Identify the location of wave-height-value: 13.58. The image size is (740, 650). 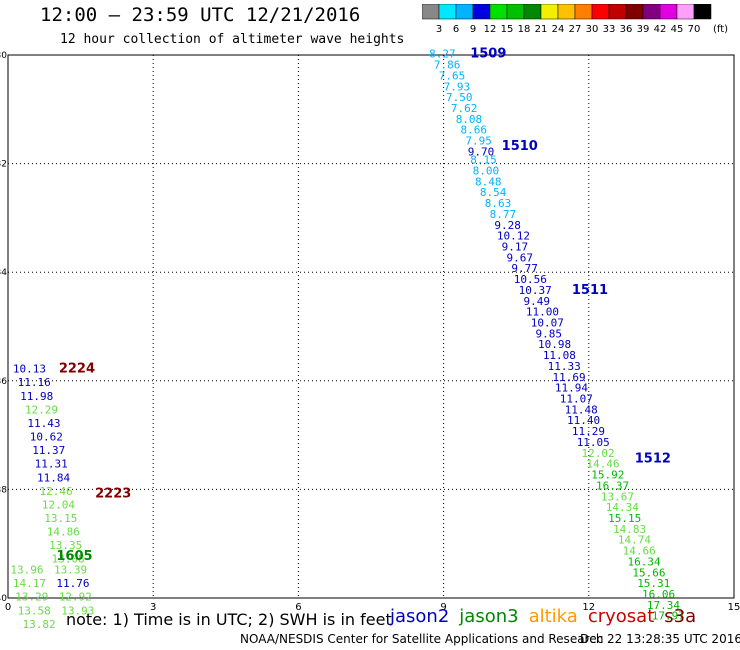
(34, 610).